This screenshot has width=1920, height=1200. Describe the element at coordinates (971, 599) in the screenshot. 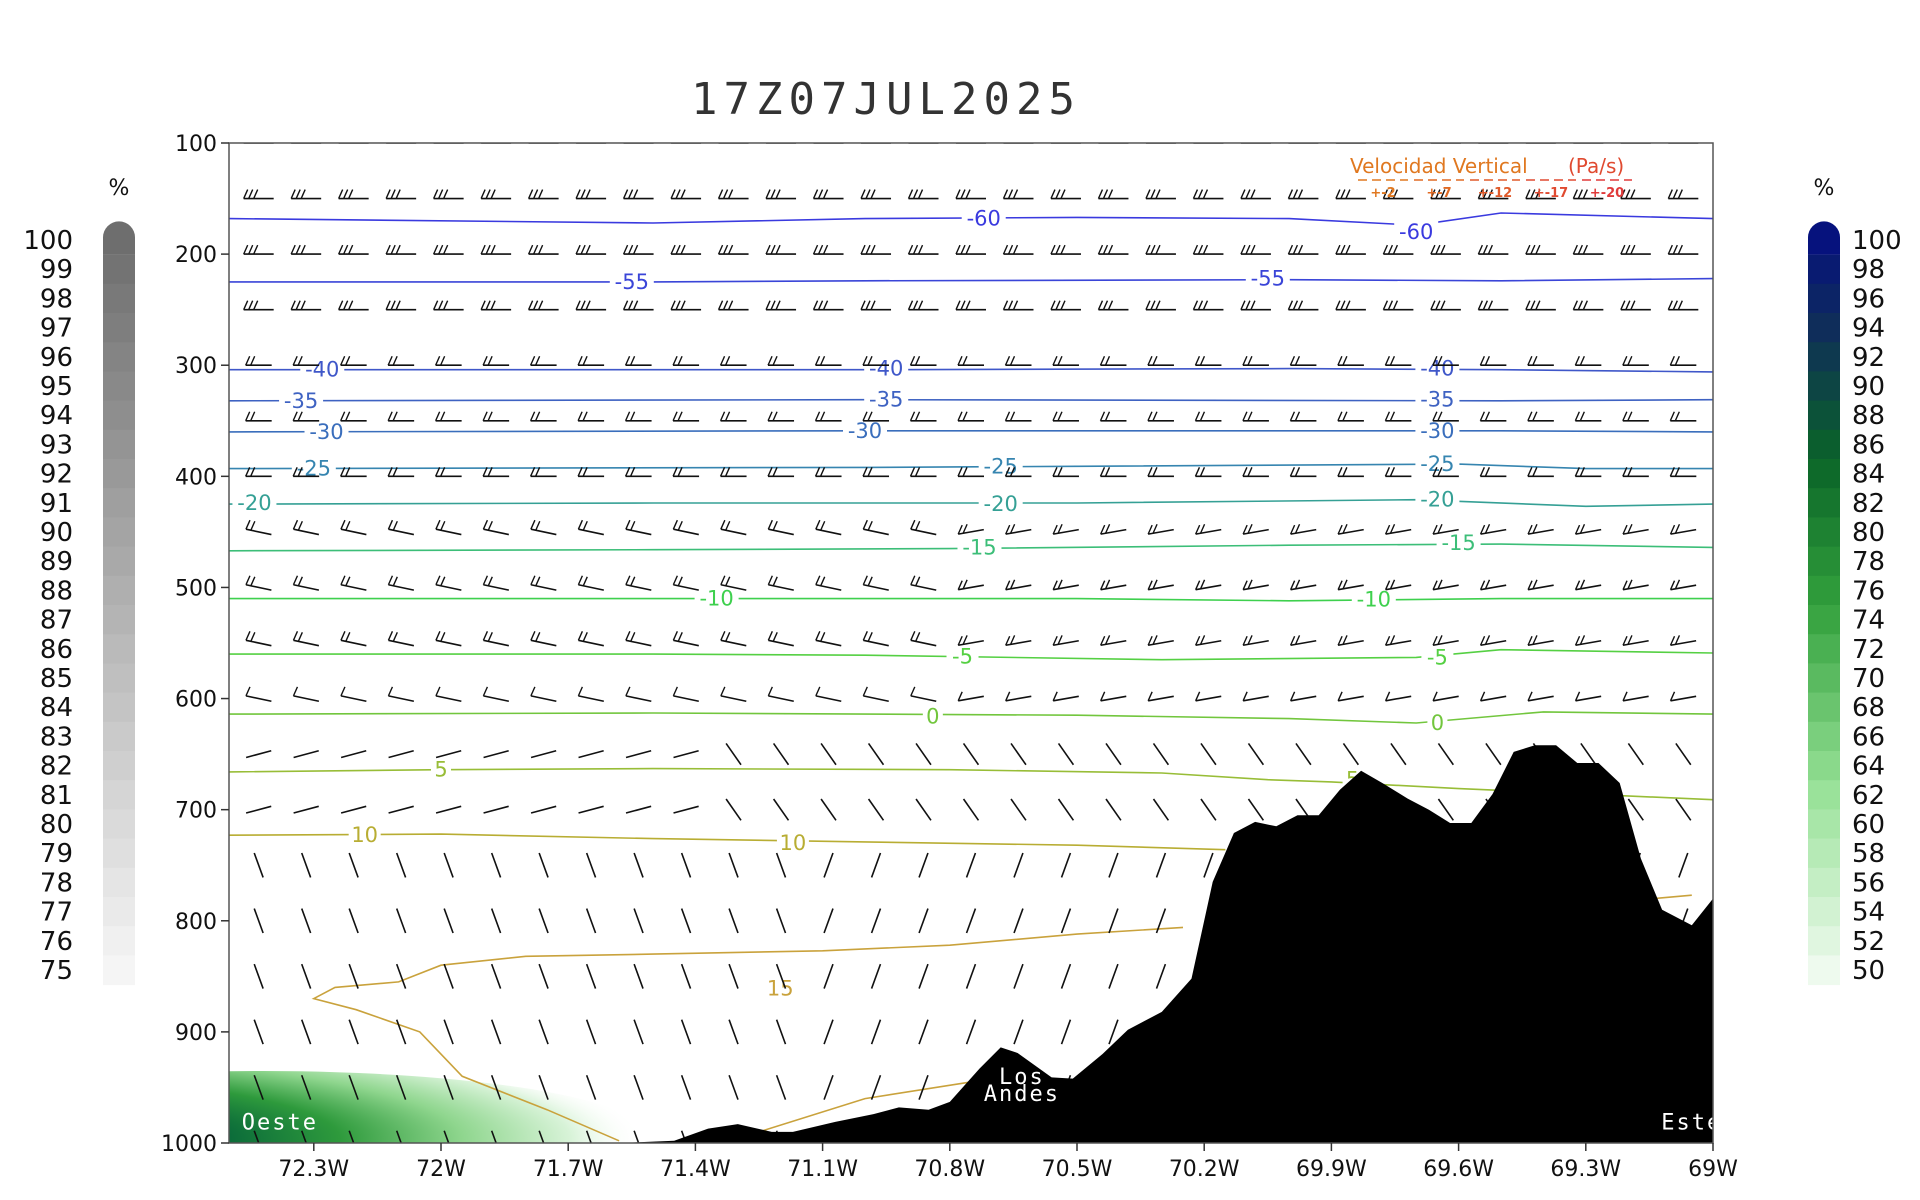

I see `isotherm--10` at that location.